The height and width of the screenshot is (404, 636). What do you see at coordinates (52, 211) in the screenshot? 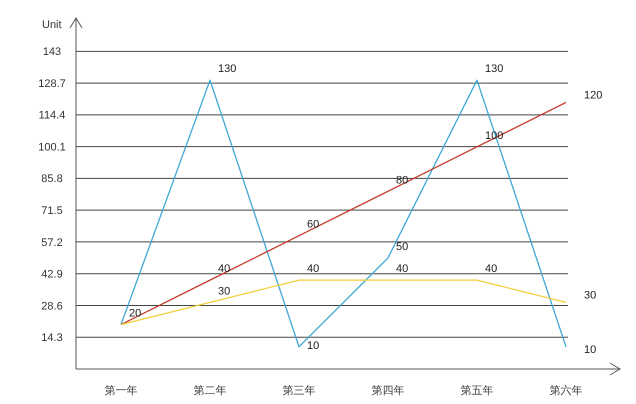
I see `y-tick-label: 71.5` at bounding box center [52, 211].